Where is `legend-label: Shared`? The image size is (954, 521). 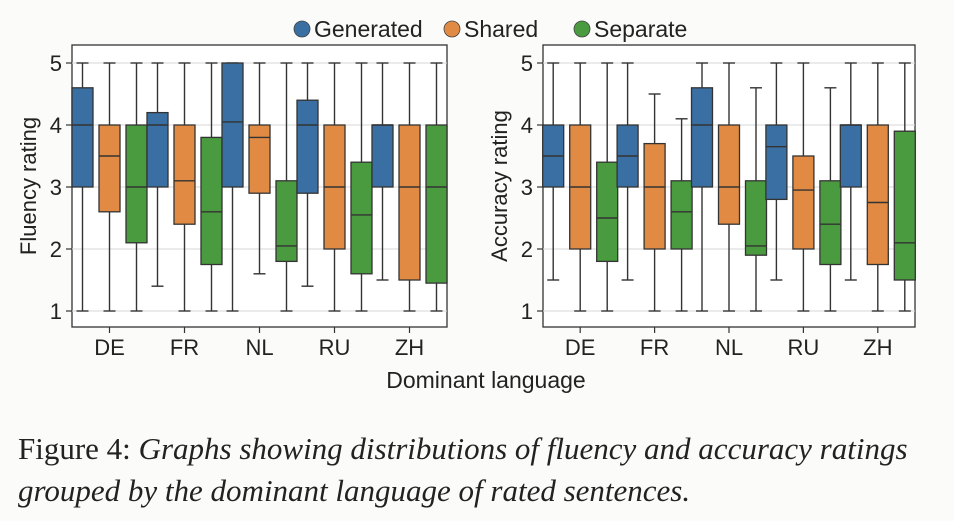 legend-label: Shared is located at coordinates (501, 29).